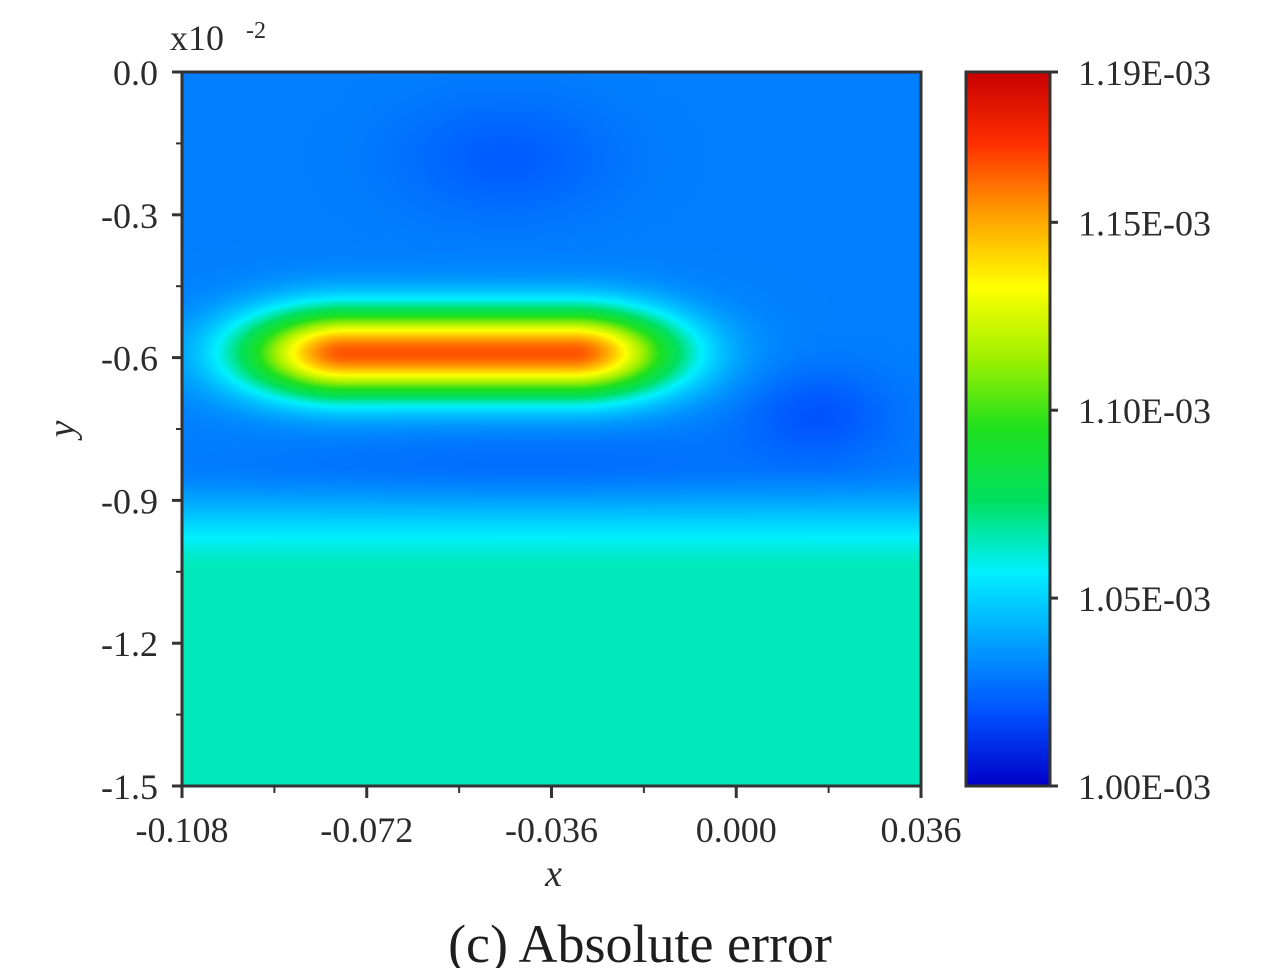 The width and height of the screenshot is (1280, 968). Describe the element at coordinates (135, 73) in the screenshot. I see `y-tick-label: 0.0` at that location.